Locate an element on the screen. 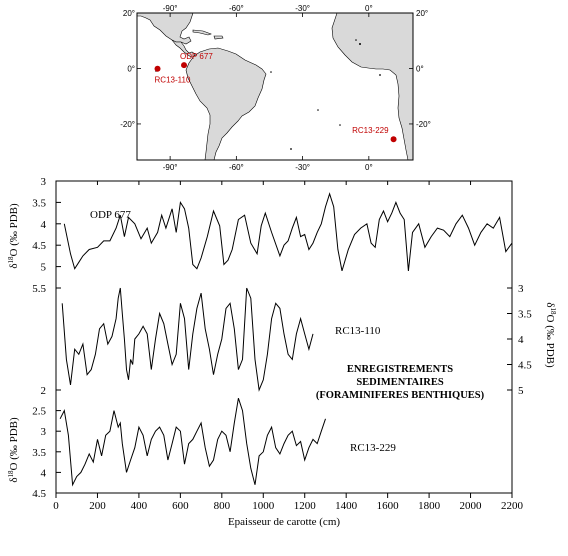 This screenshot has height=556, width=568. x-tick-label-600: 600 is located at coordinates (180, 506).